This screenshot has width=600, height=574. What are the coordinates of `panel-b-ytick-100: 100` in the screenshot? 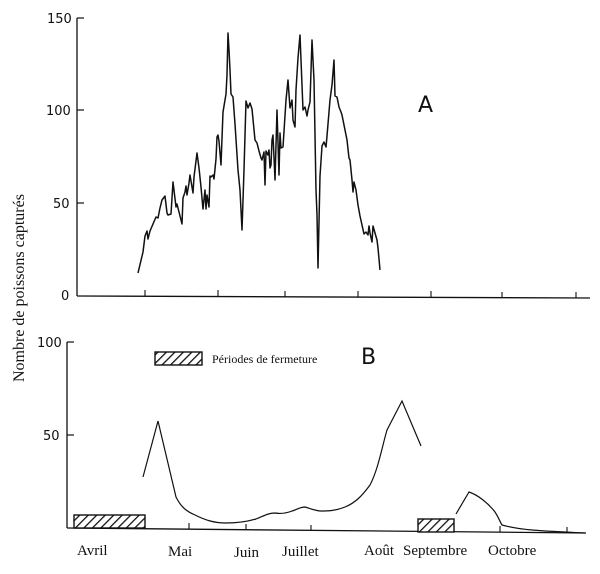 It's located at (49, 343).